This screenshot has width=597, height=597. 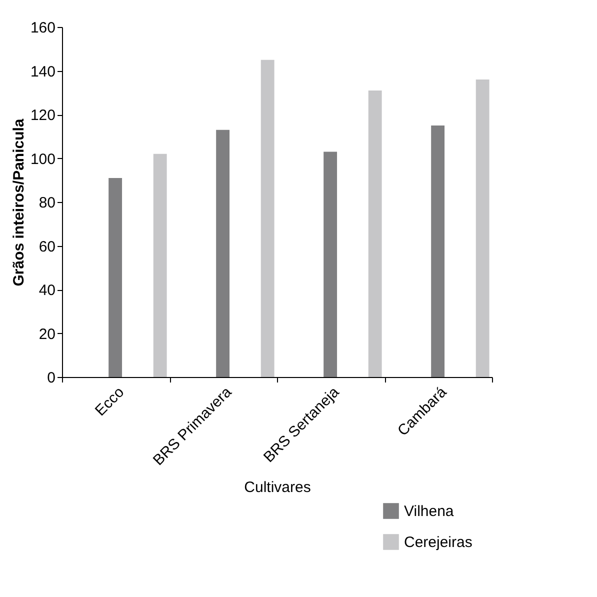 I want to click on y-tick-label: 40, so click(x=47, y=290).